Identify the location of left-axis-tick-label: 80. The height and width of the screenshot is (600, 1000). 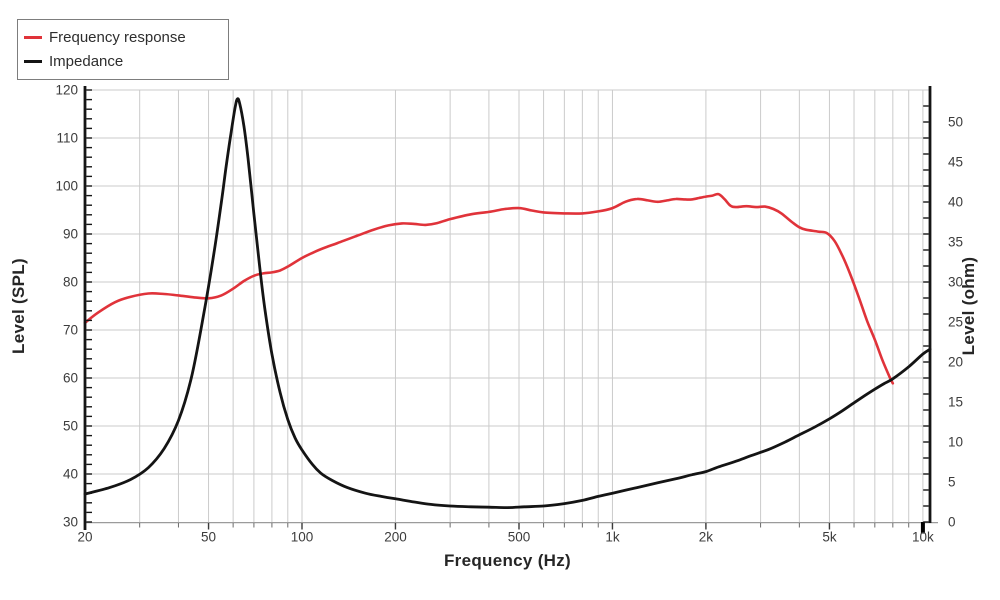
(70, 282).